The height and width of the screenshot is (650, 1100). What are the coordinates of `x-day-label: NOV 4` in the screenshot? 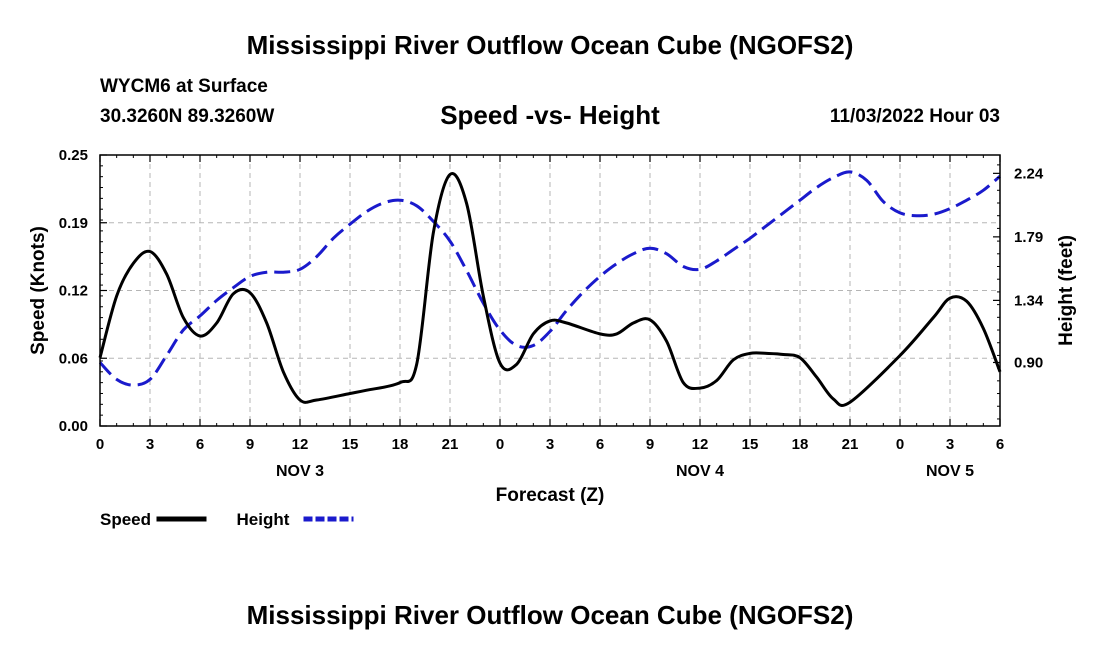 It's located at (700, 471).